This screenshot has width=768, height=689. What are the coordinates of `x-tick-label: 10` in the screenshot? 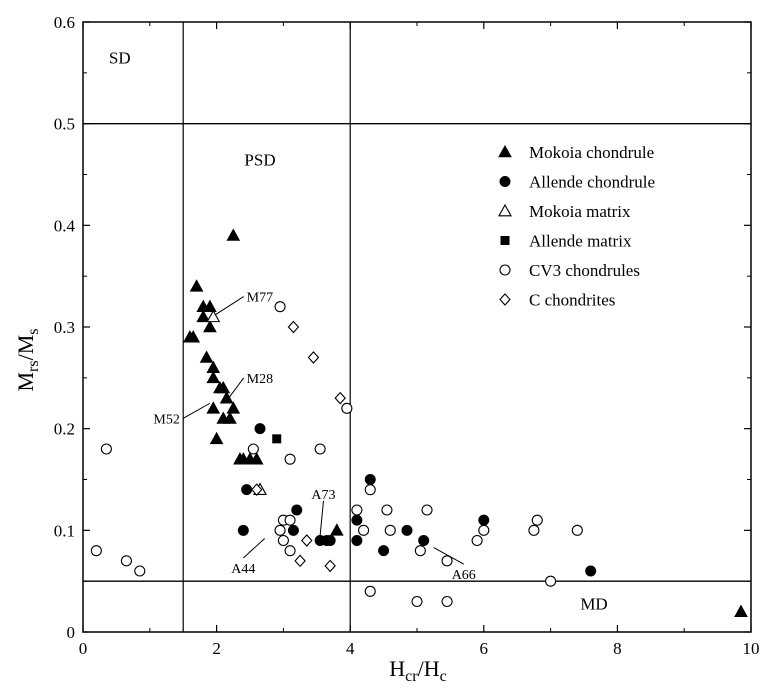 It's located at (751, 648).